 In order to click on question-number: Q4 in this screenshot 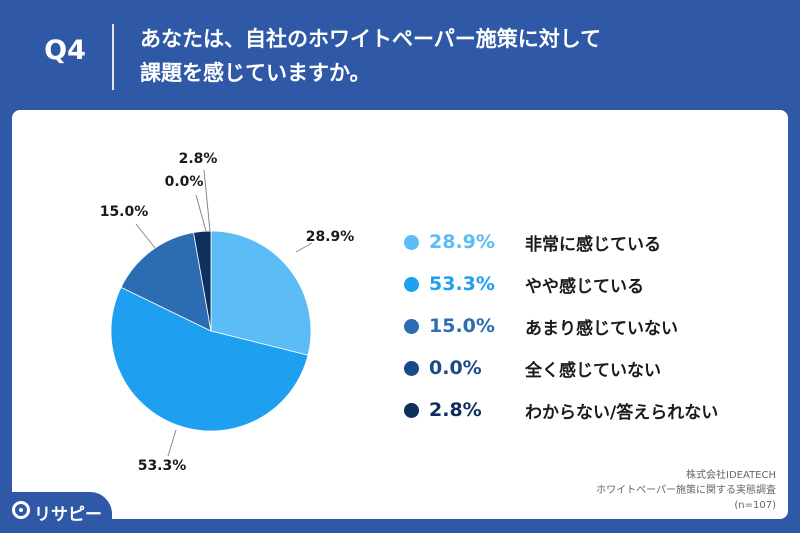, I will do `click(65, 50)`.